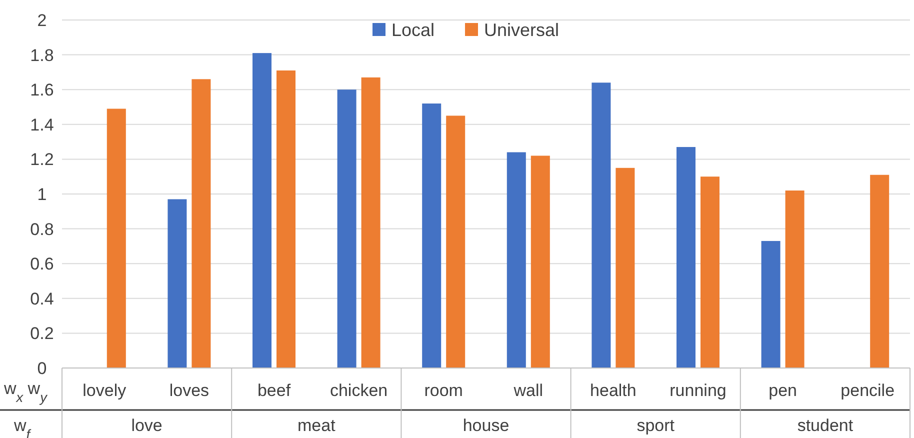 The image size is (914, 438). What do you see at coordinates (42, 124) in the screenshot?
I see `y-tick-label: 1.4` at bounding box center [42, 124].